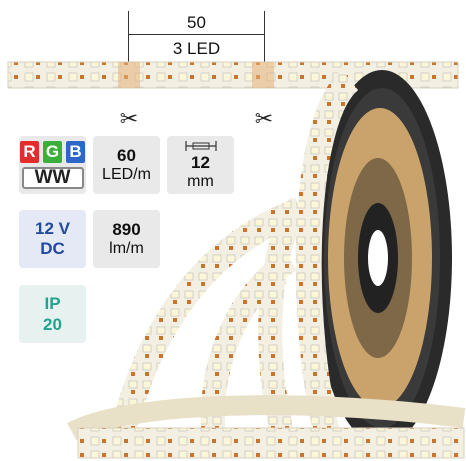  What do you see at coordinates (29, 152) in the screenshot?
I see `color-red-label: R` at bounding box center [29, 152].